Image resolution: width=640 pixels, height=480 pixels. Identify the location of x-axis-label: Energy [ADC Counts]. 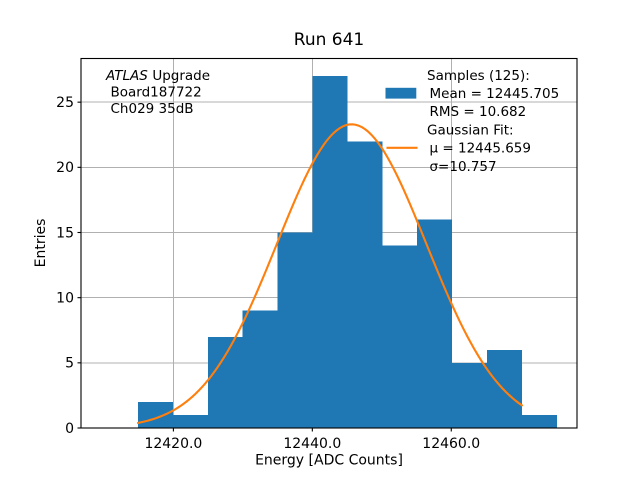
(329, 461).